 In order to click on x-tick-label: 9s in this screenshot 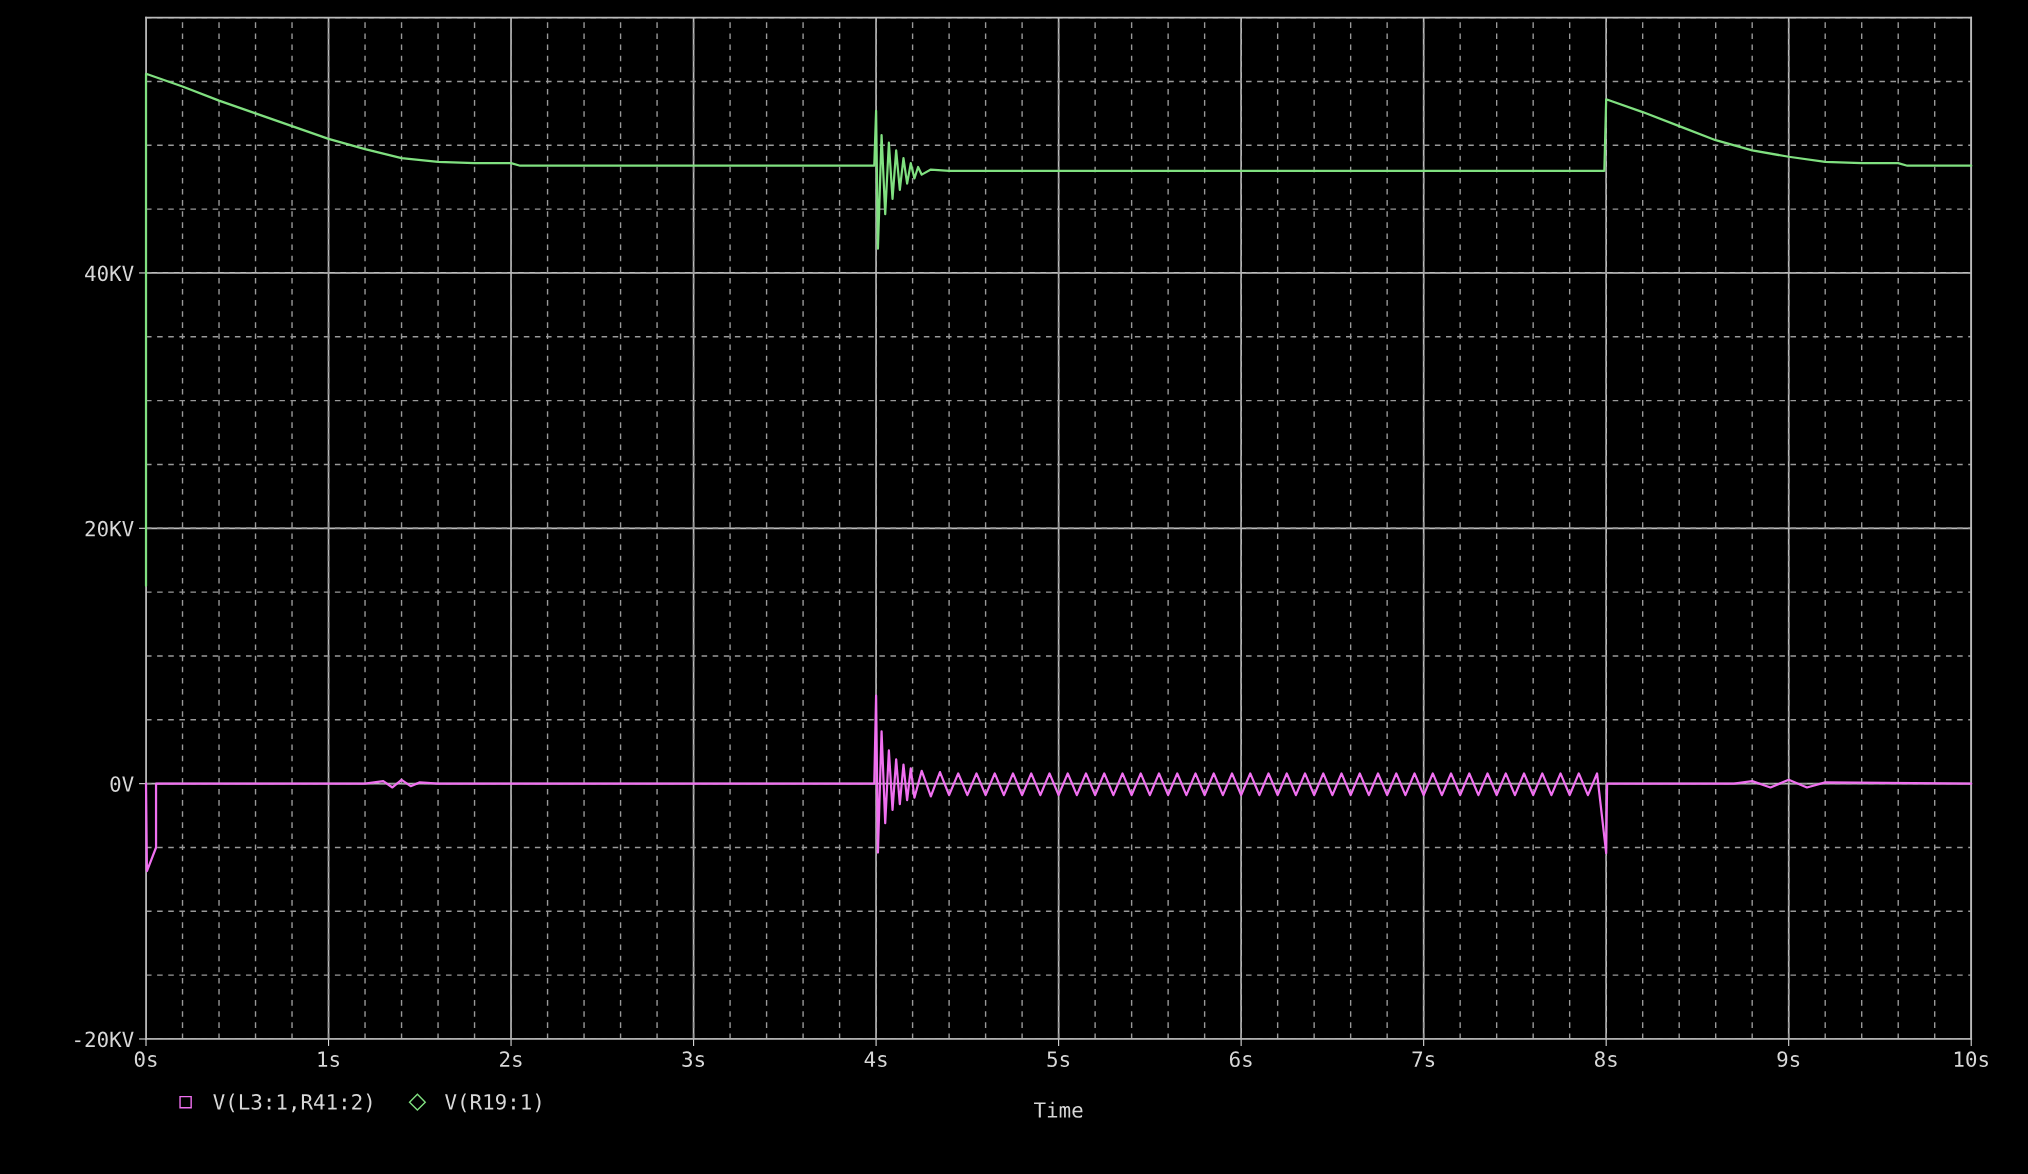, I will do `click(1788, 1059)`.